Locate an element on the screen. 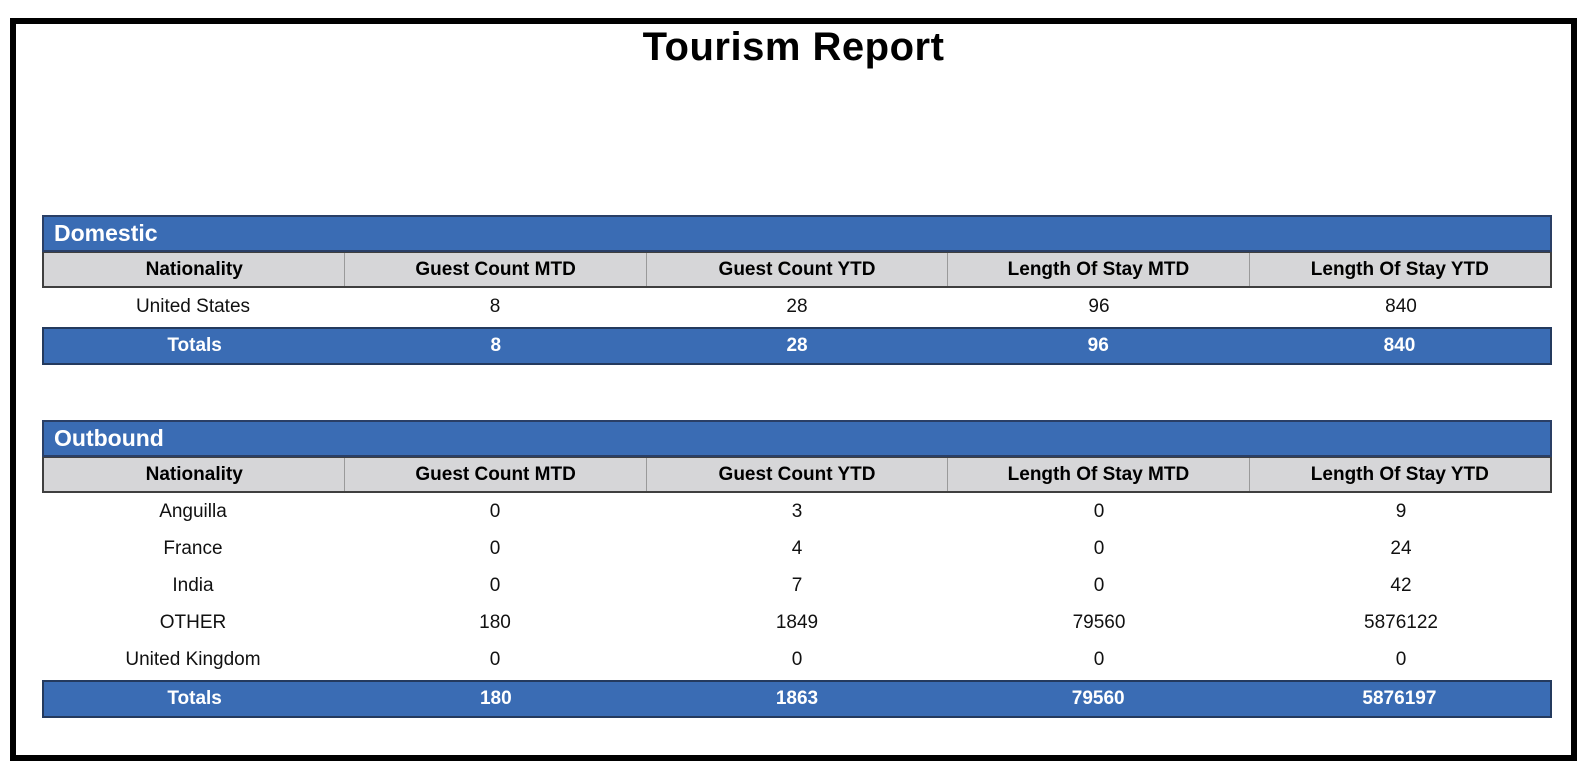 The width and height of the screenshot is (1586, 776). cell-length-of-stay-ytd: 840 is located at coordinates (1401, 306).